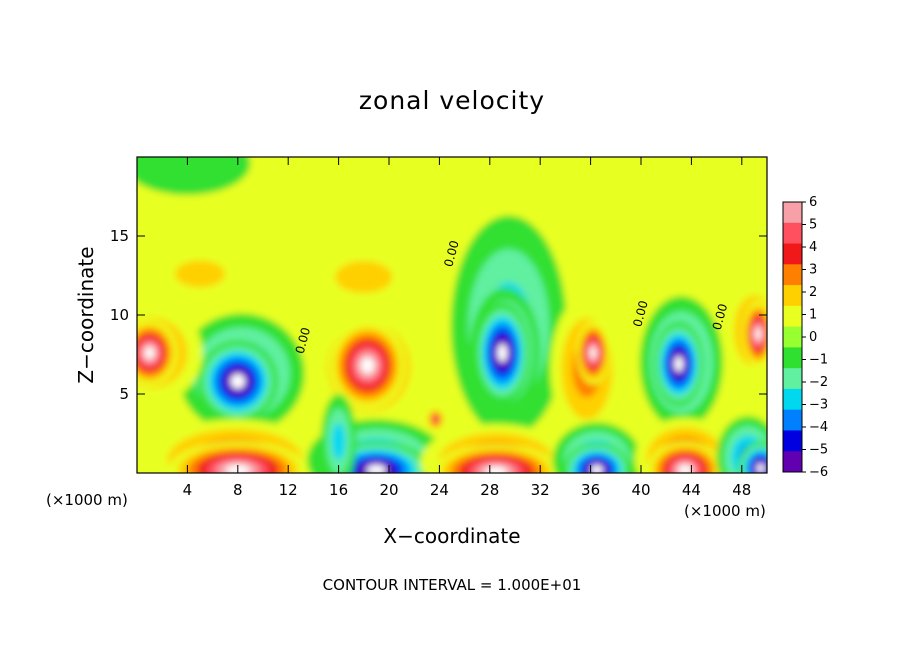 Image resolution: width=904 pixels, height=654 pixels. Describe the element at coordinates (818, 427) in the screenshot. I see `colorbar-label: −4` at that location.